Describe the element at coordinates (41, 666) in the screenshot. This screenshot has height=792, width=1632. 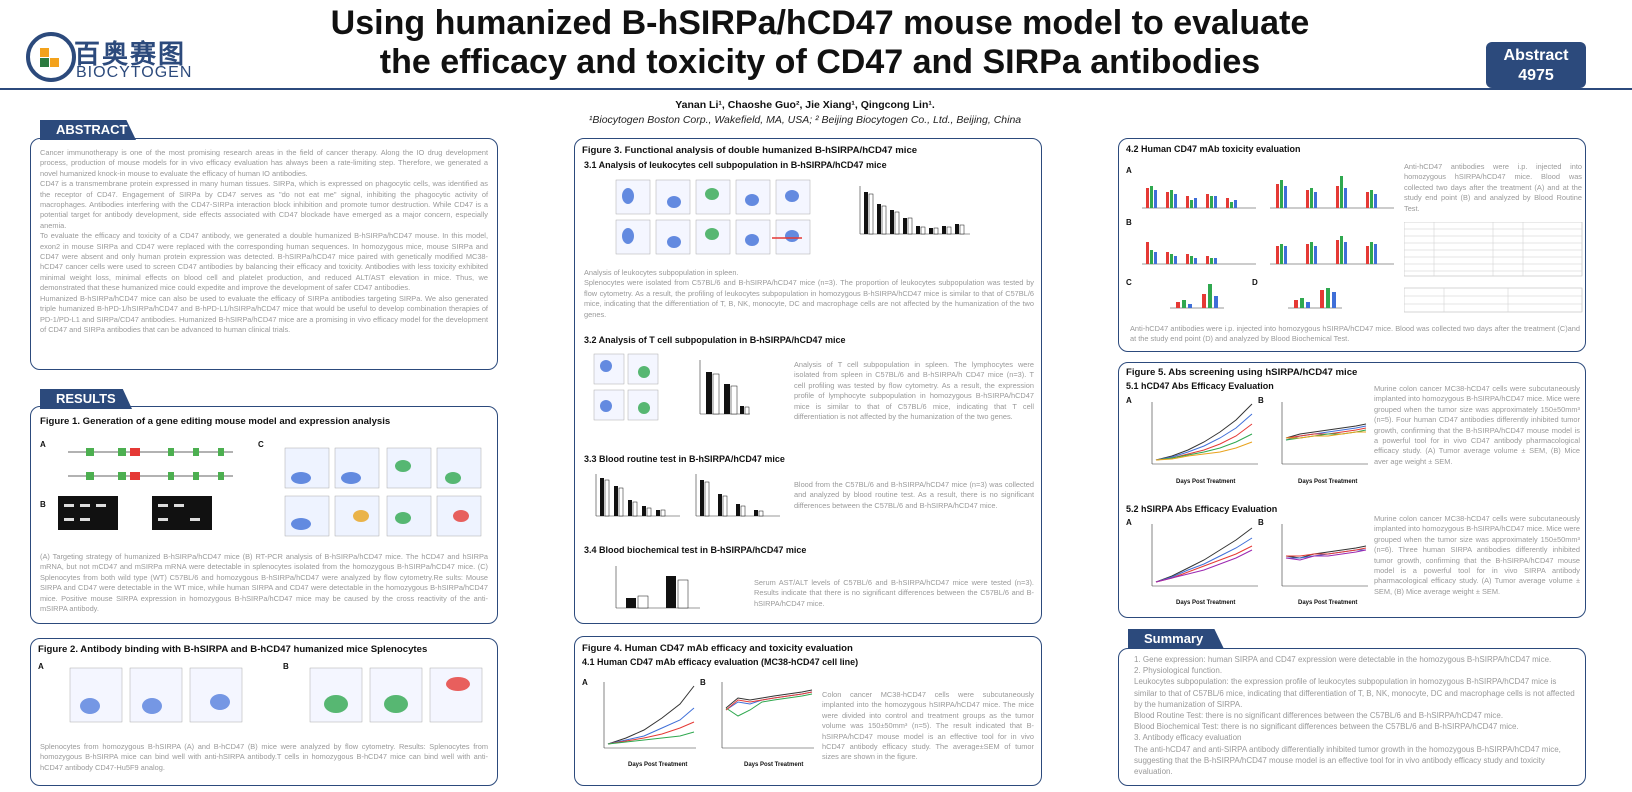
I see `figure2-label-a: A` at that location.